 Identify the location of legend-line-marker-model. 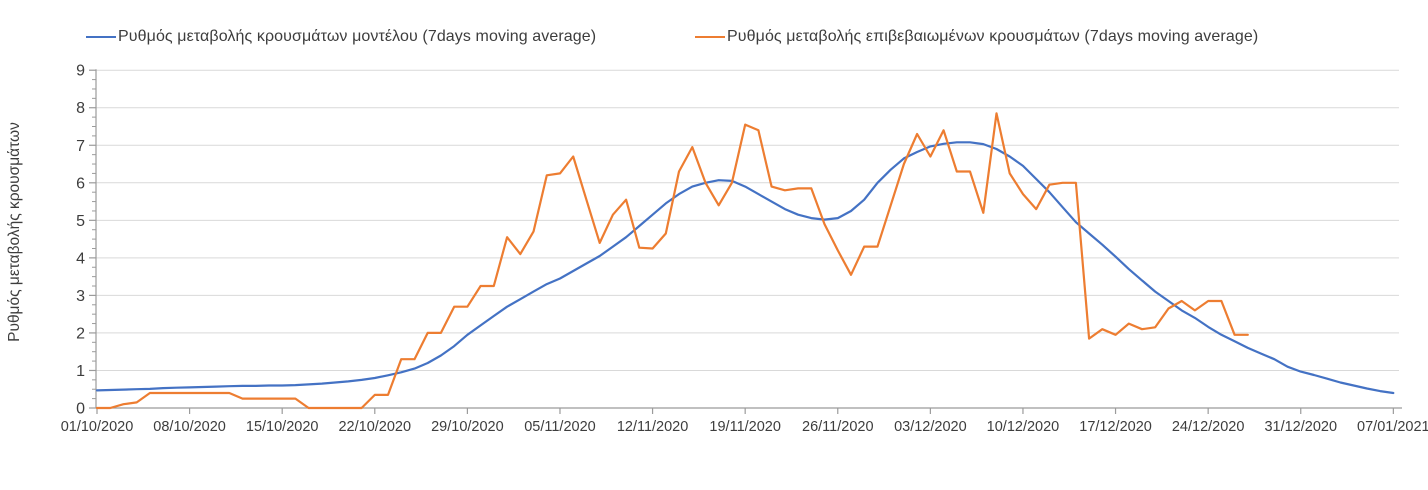
(101, 37).